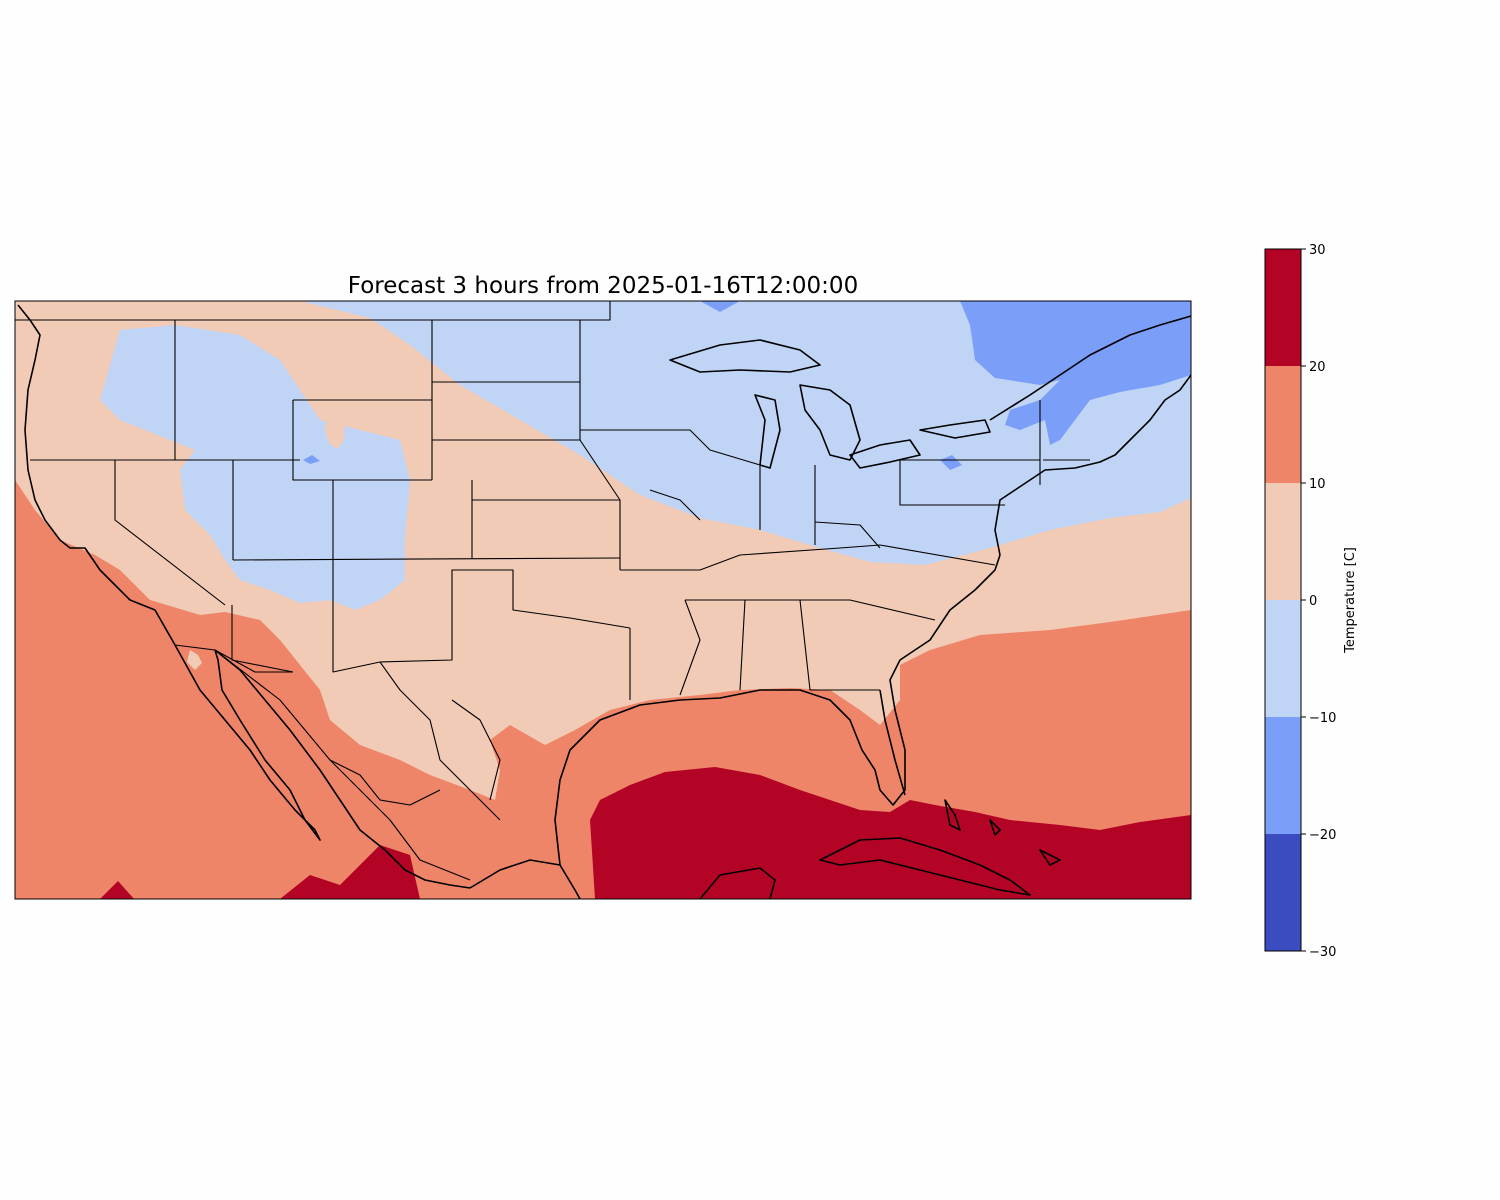 Image resolution: width=1500 pixels, height=1200 pixels. Describe the element at coordinates (1322, 952) in the screenshot. I see `colorbar-tick-label: −30` at that location.